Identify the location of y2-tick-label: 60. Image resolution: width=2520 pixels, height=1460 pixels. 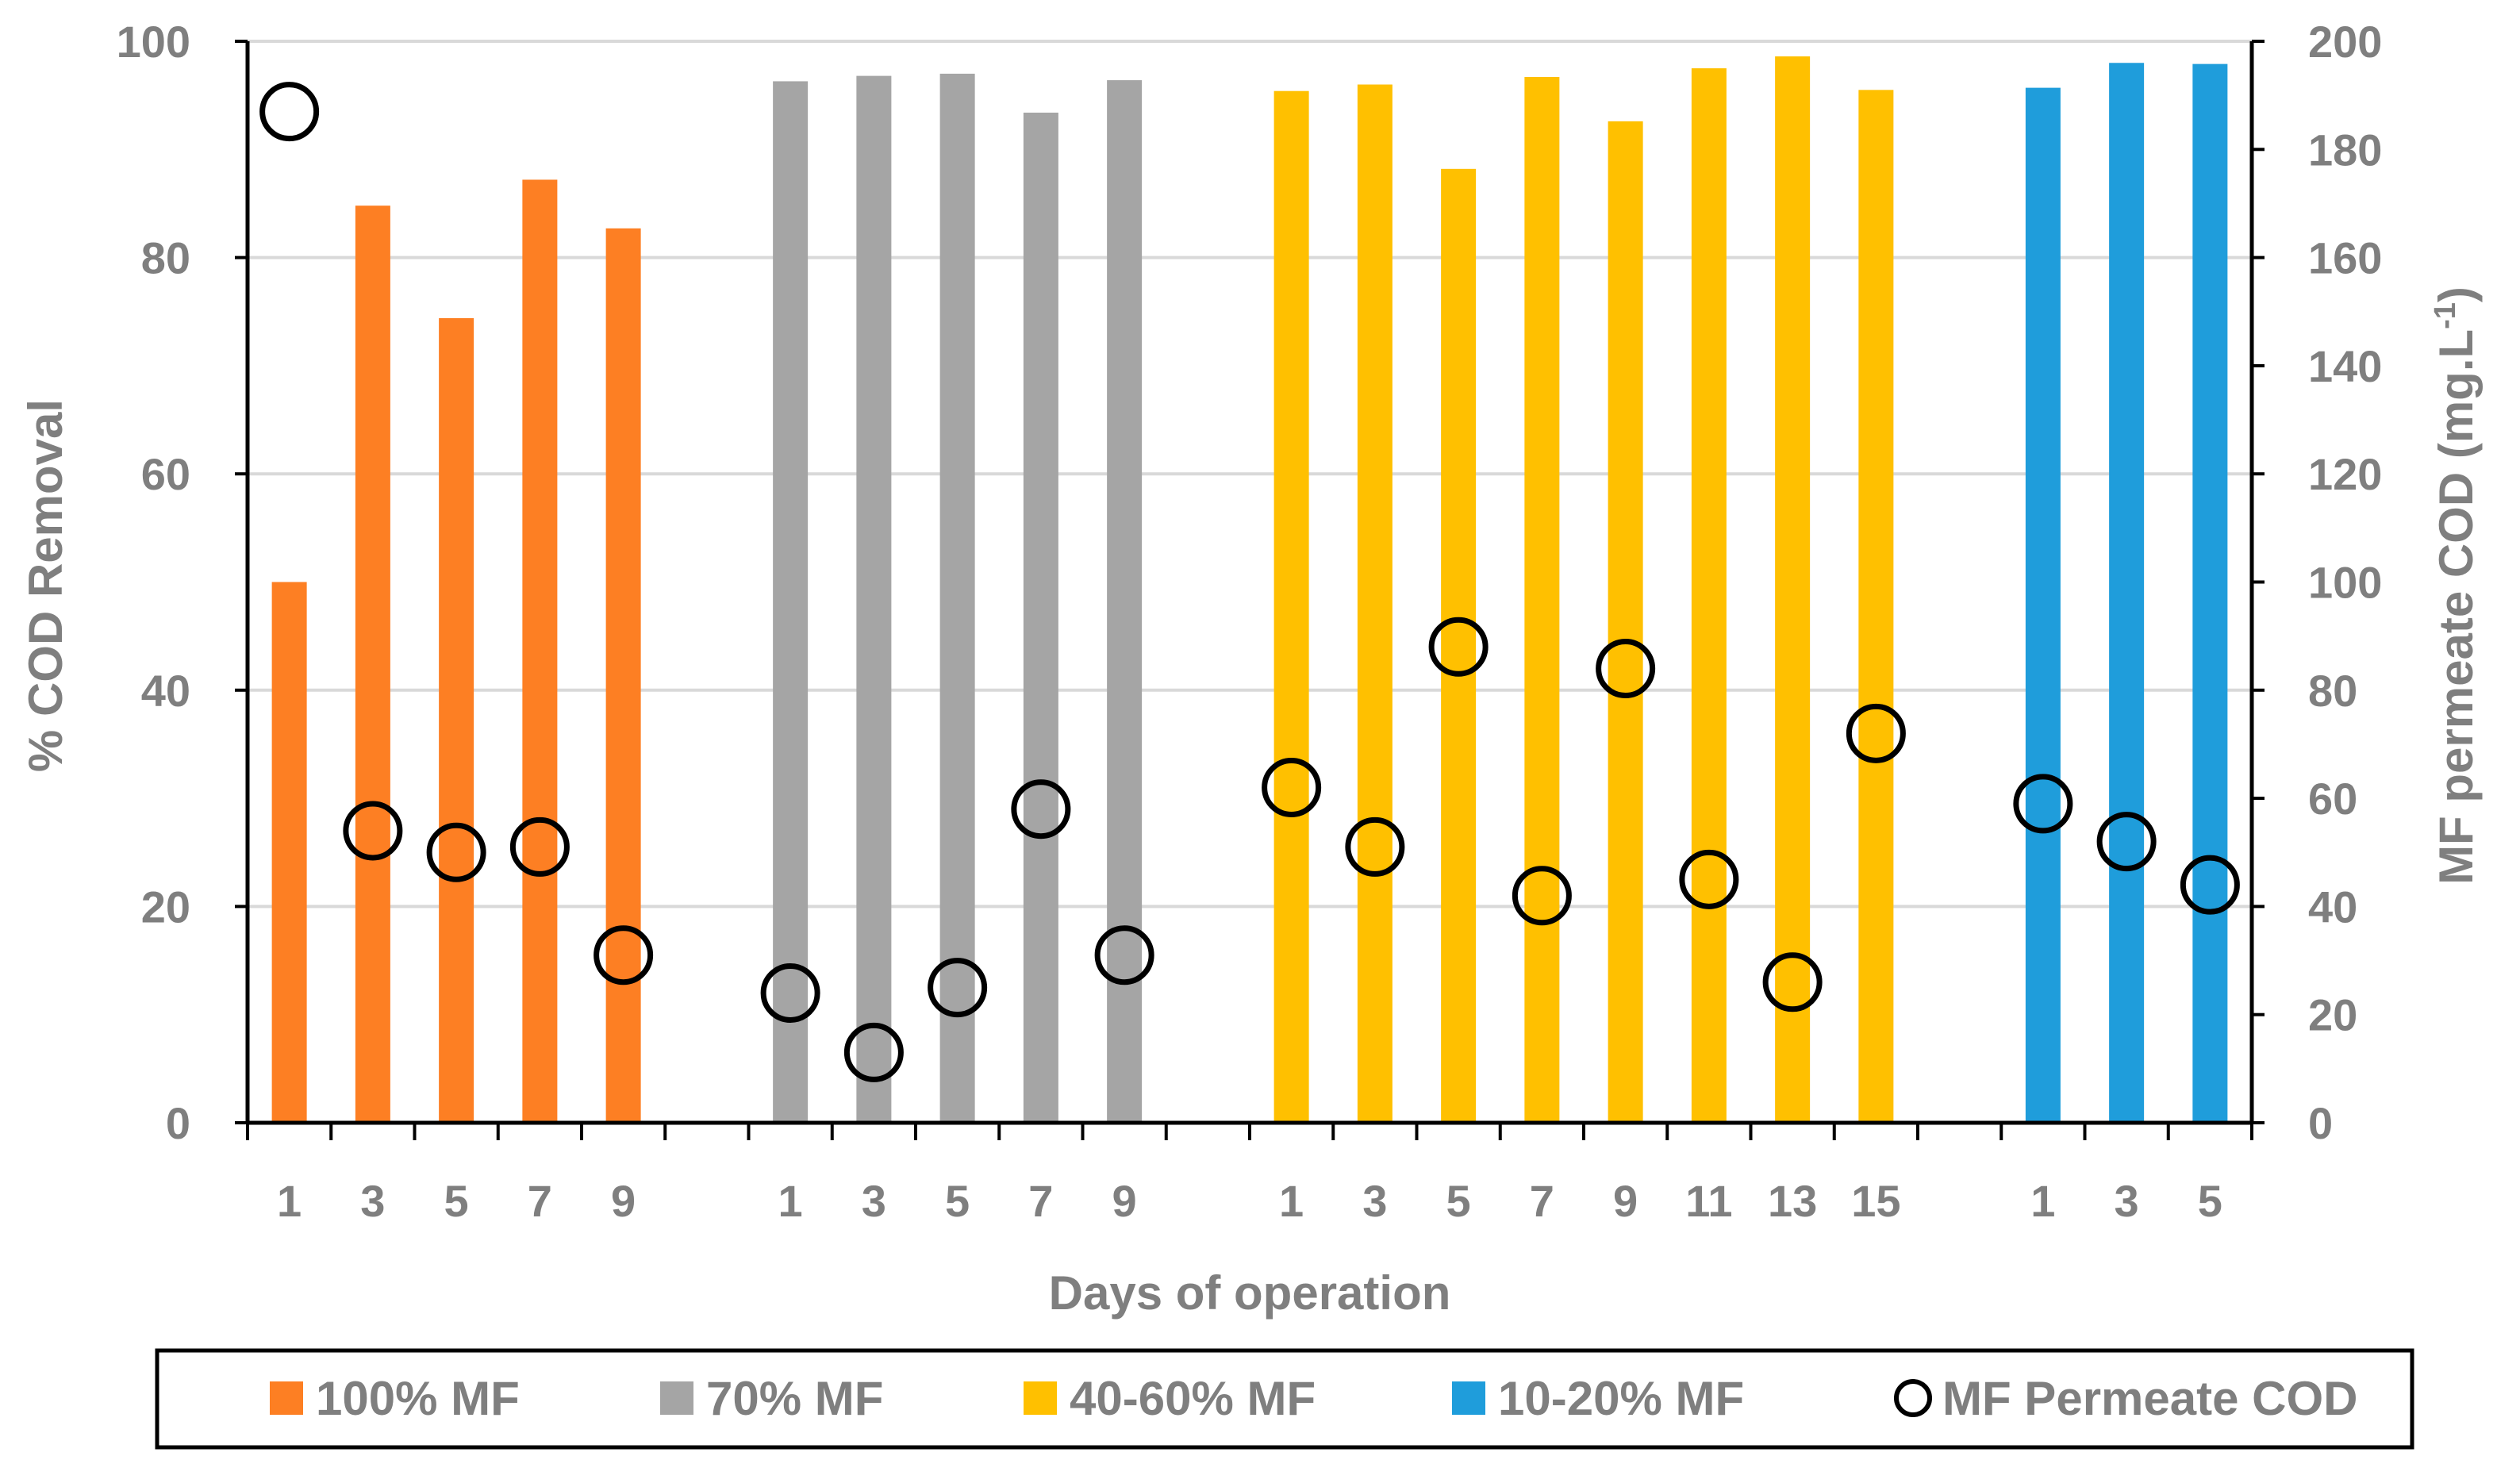
(2332, 799).